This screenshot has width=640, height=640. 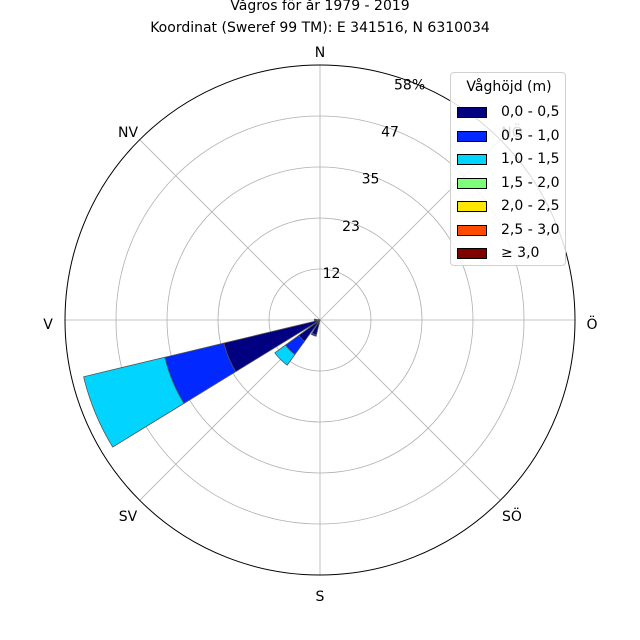 I want to click on legend-item: 1,0 - 1,5, so click(x=512, y=159).